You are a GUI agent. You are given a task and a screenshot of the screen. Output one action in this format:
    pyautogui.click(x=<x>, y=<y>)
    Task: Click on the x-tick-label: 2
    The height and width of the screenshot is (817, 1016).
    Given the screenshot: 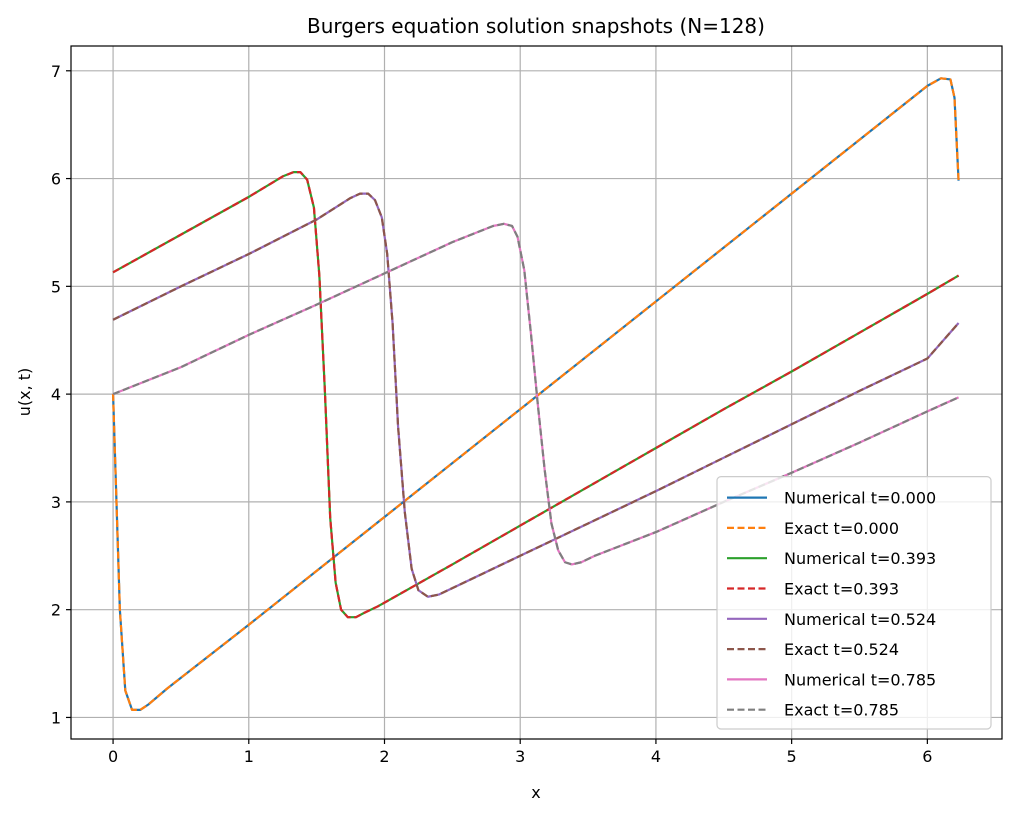 What is the action you would take?
    pyautogui.click(x=384, y=756)
    